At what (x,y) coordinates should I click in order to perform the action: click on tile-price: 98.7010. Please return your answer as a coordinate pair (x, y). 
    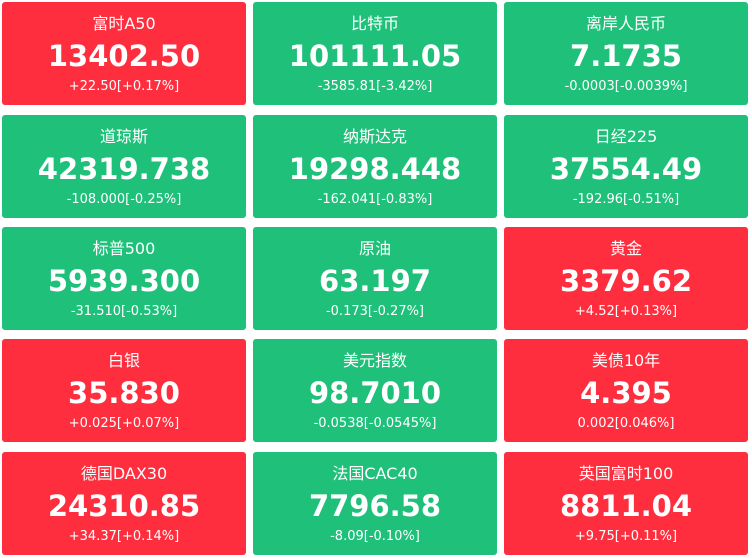
    Looking at the image, I should click on (375, 393).